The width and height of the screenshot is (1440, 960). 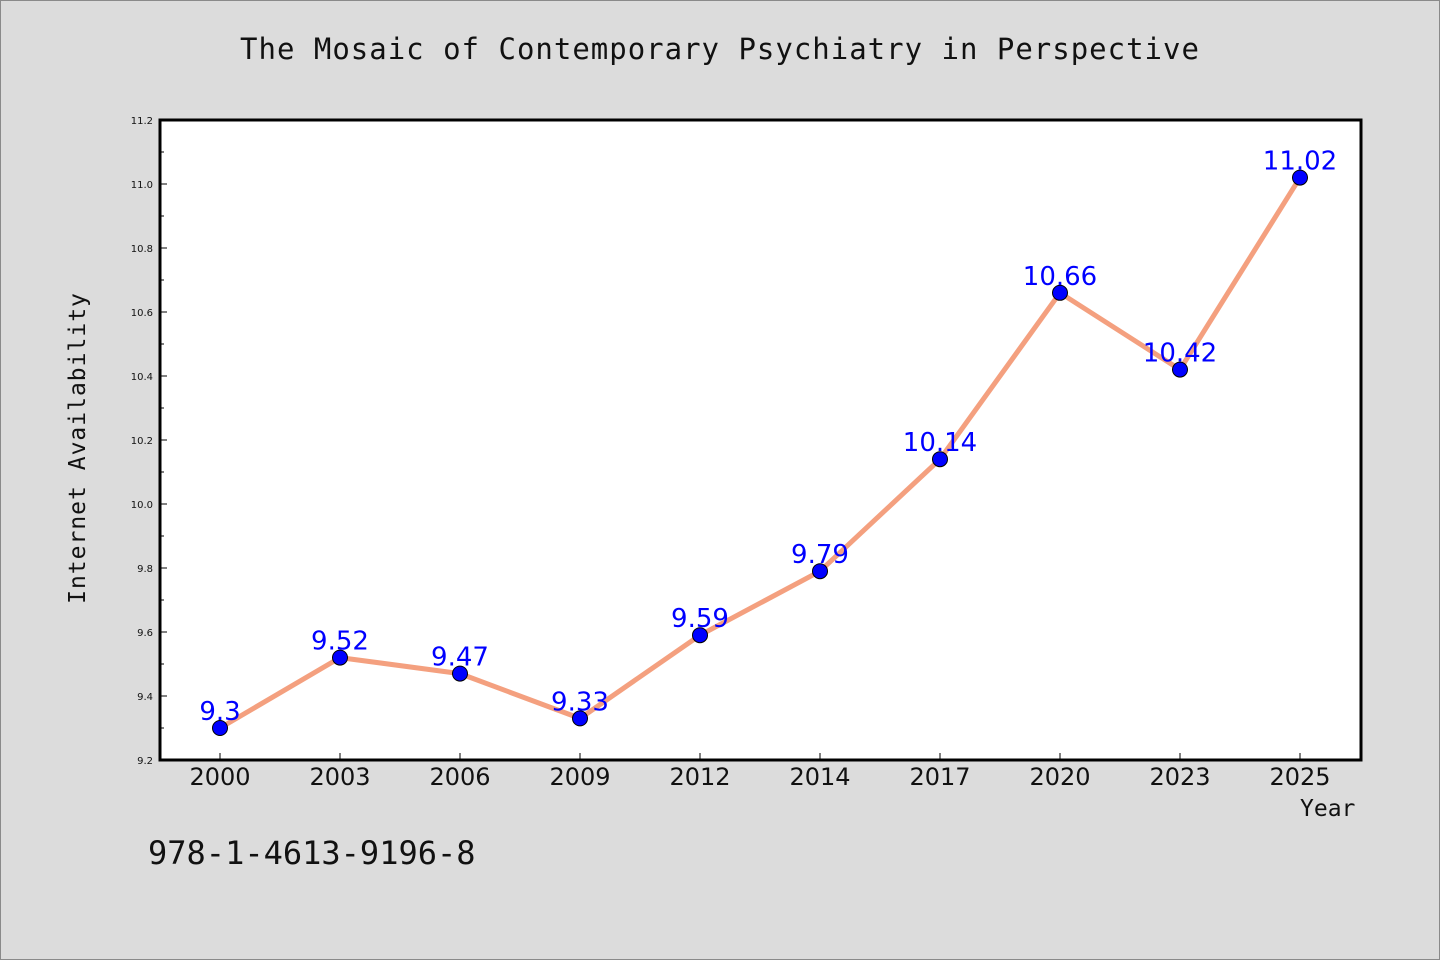 I want to click on data-label: 10.66, so click(x=1060, y=277).